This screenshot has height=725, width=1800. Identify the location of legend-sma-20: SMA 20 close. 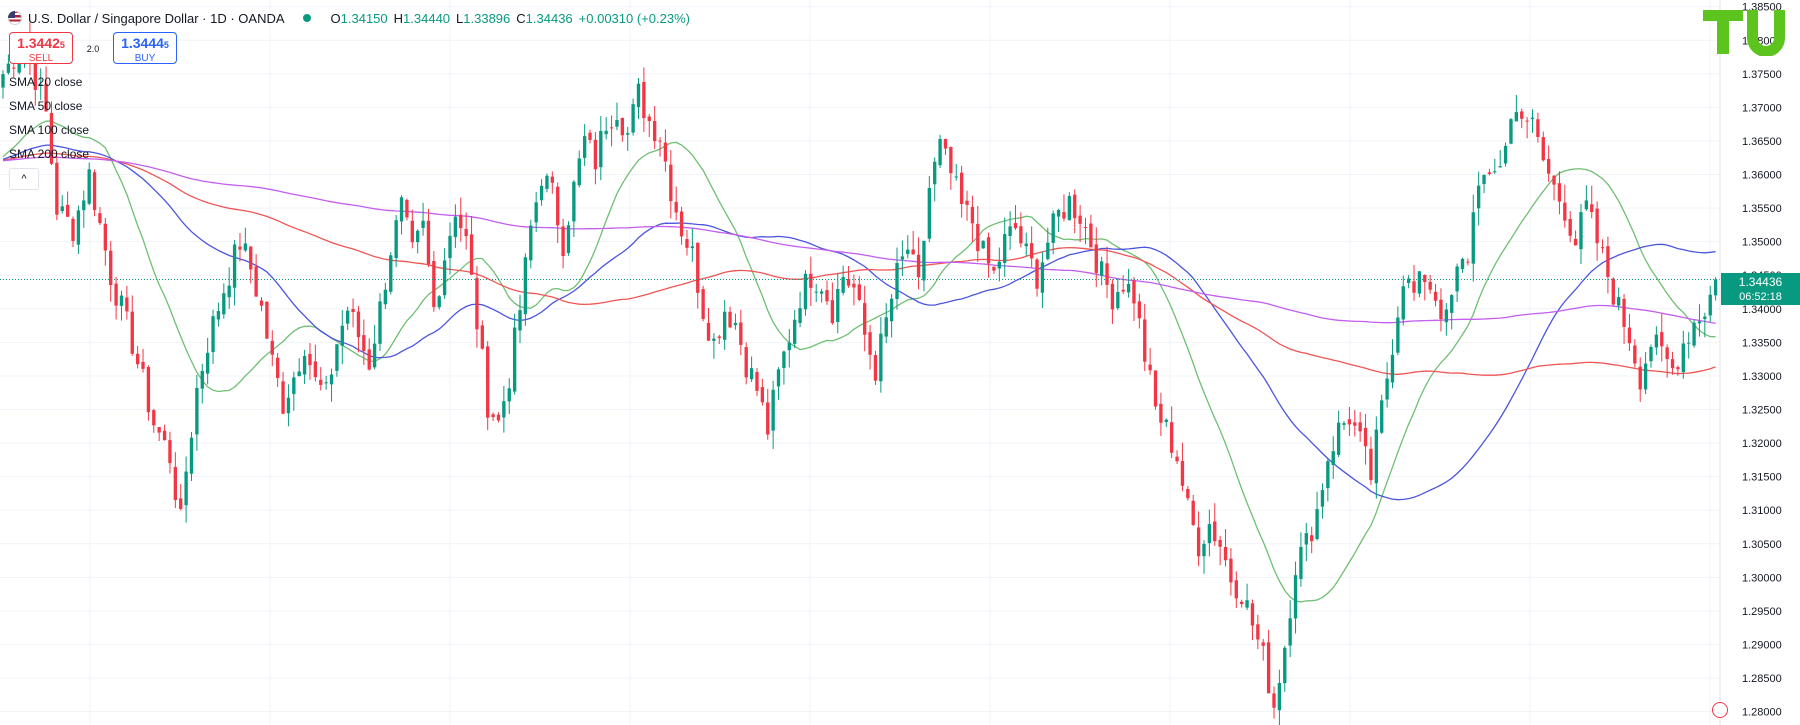
(46, 82).